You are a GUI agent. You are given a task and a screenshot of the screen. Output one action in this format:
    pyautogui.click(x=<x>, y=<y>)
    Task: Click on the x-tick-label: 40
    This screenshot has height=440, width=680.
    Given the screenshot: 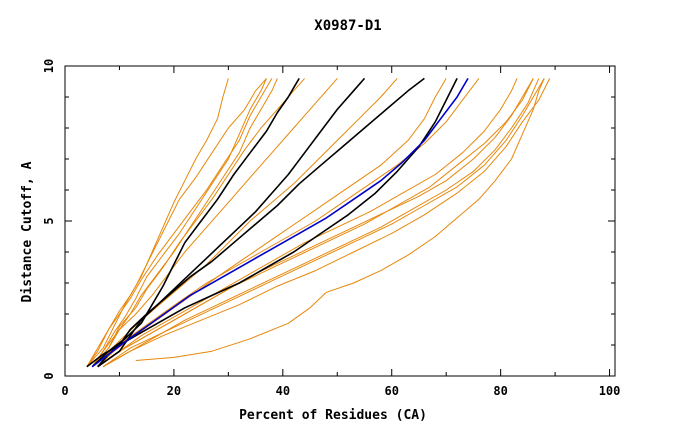 What is the action you would take?
    pyautogui.click(x=283, y=391)
    